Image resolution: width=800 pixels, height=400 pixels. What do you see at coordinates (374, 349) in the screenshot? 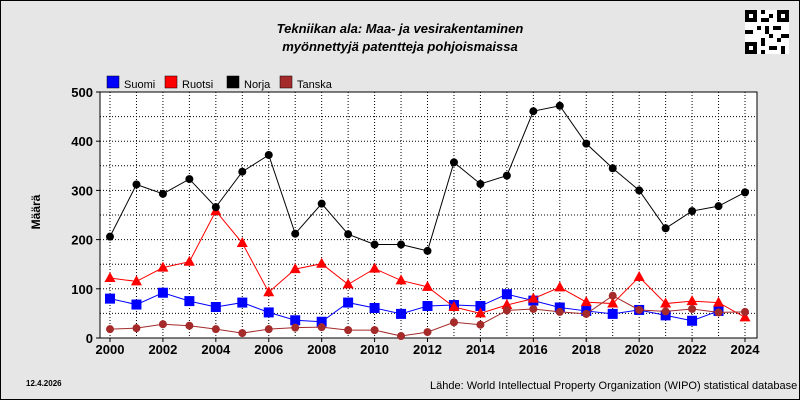
I see `x-tick-label: 2010` at bounding box center [374, 349].